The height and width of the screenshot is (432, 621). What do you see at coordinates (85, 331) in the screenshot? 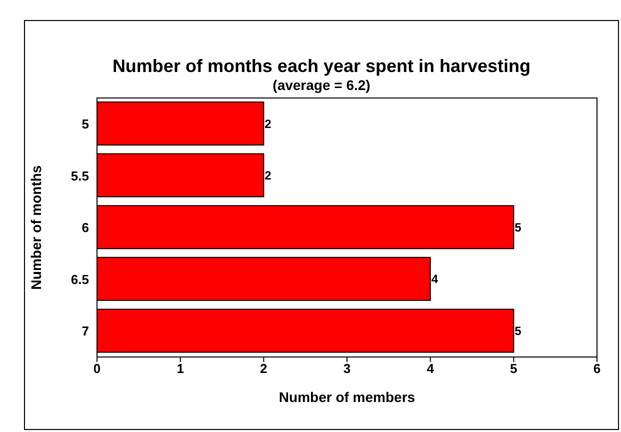
I see `y-tick-label: 7` at bounding box center [85, 331].